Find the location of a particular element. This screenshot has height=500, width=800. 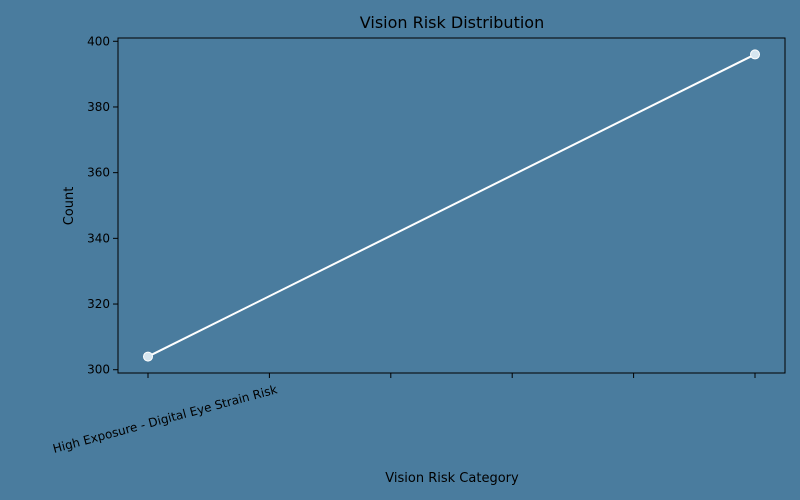

y-axis-label: Count is located at coordinates (69, 206).